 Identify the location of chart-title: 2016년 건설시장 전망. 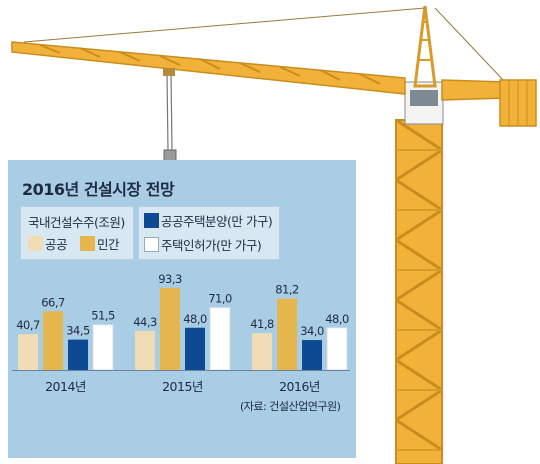
(98, 189).